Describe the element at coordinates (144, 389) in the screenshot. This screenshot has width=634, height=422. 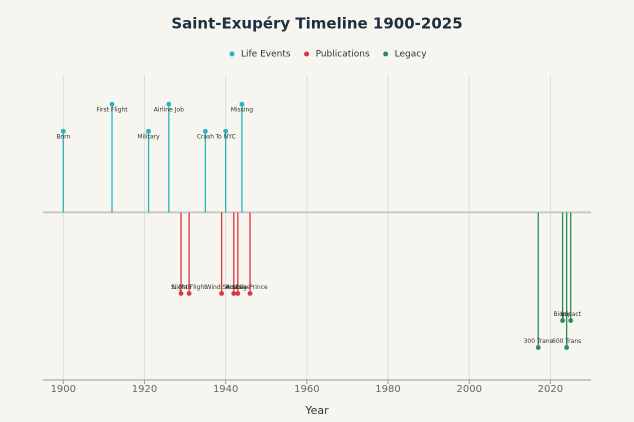
I see `x-tick-label: 1920` at that location.